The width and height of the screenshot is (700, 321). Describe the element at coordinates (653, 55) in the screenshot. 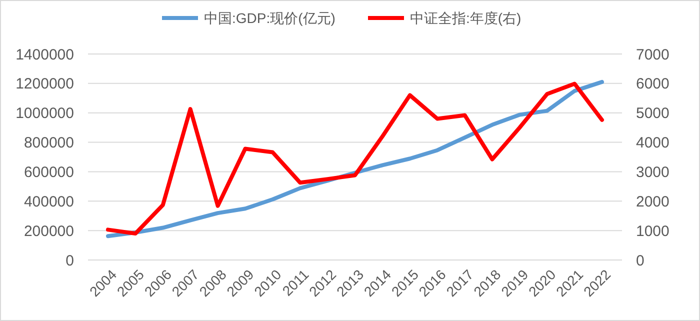

I see `y2-tick-label: 7000` at that location.